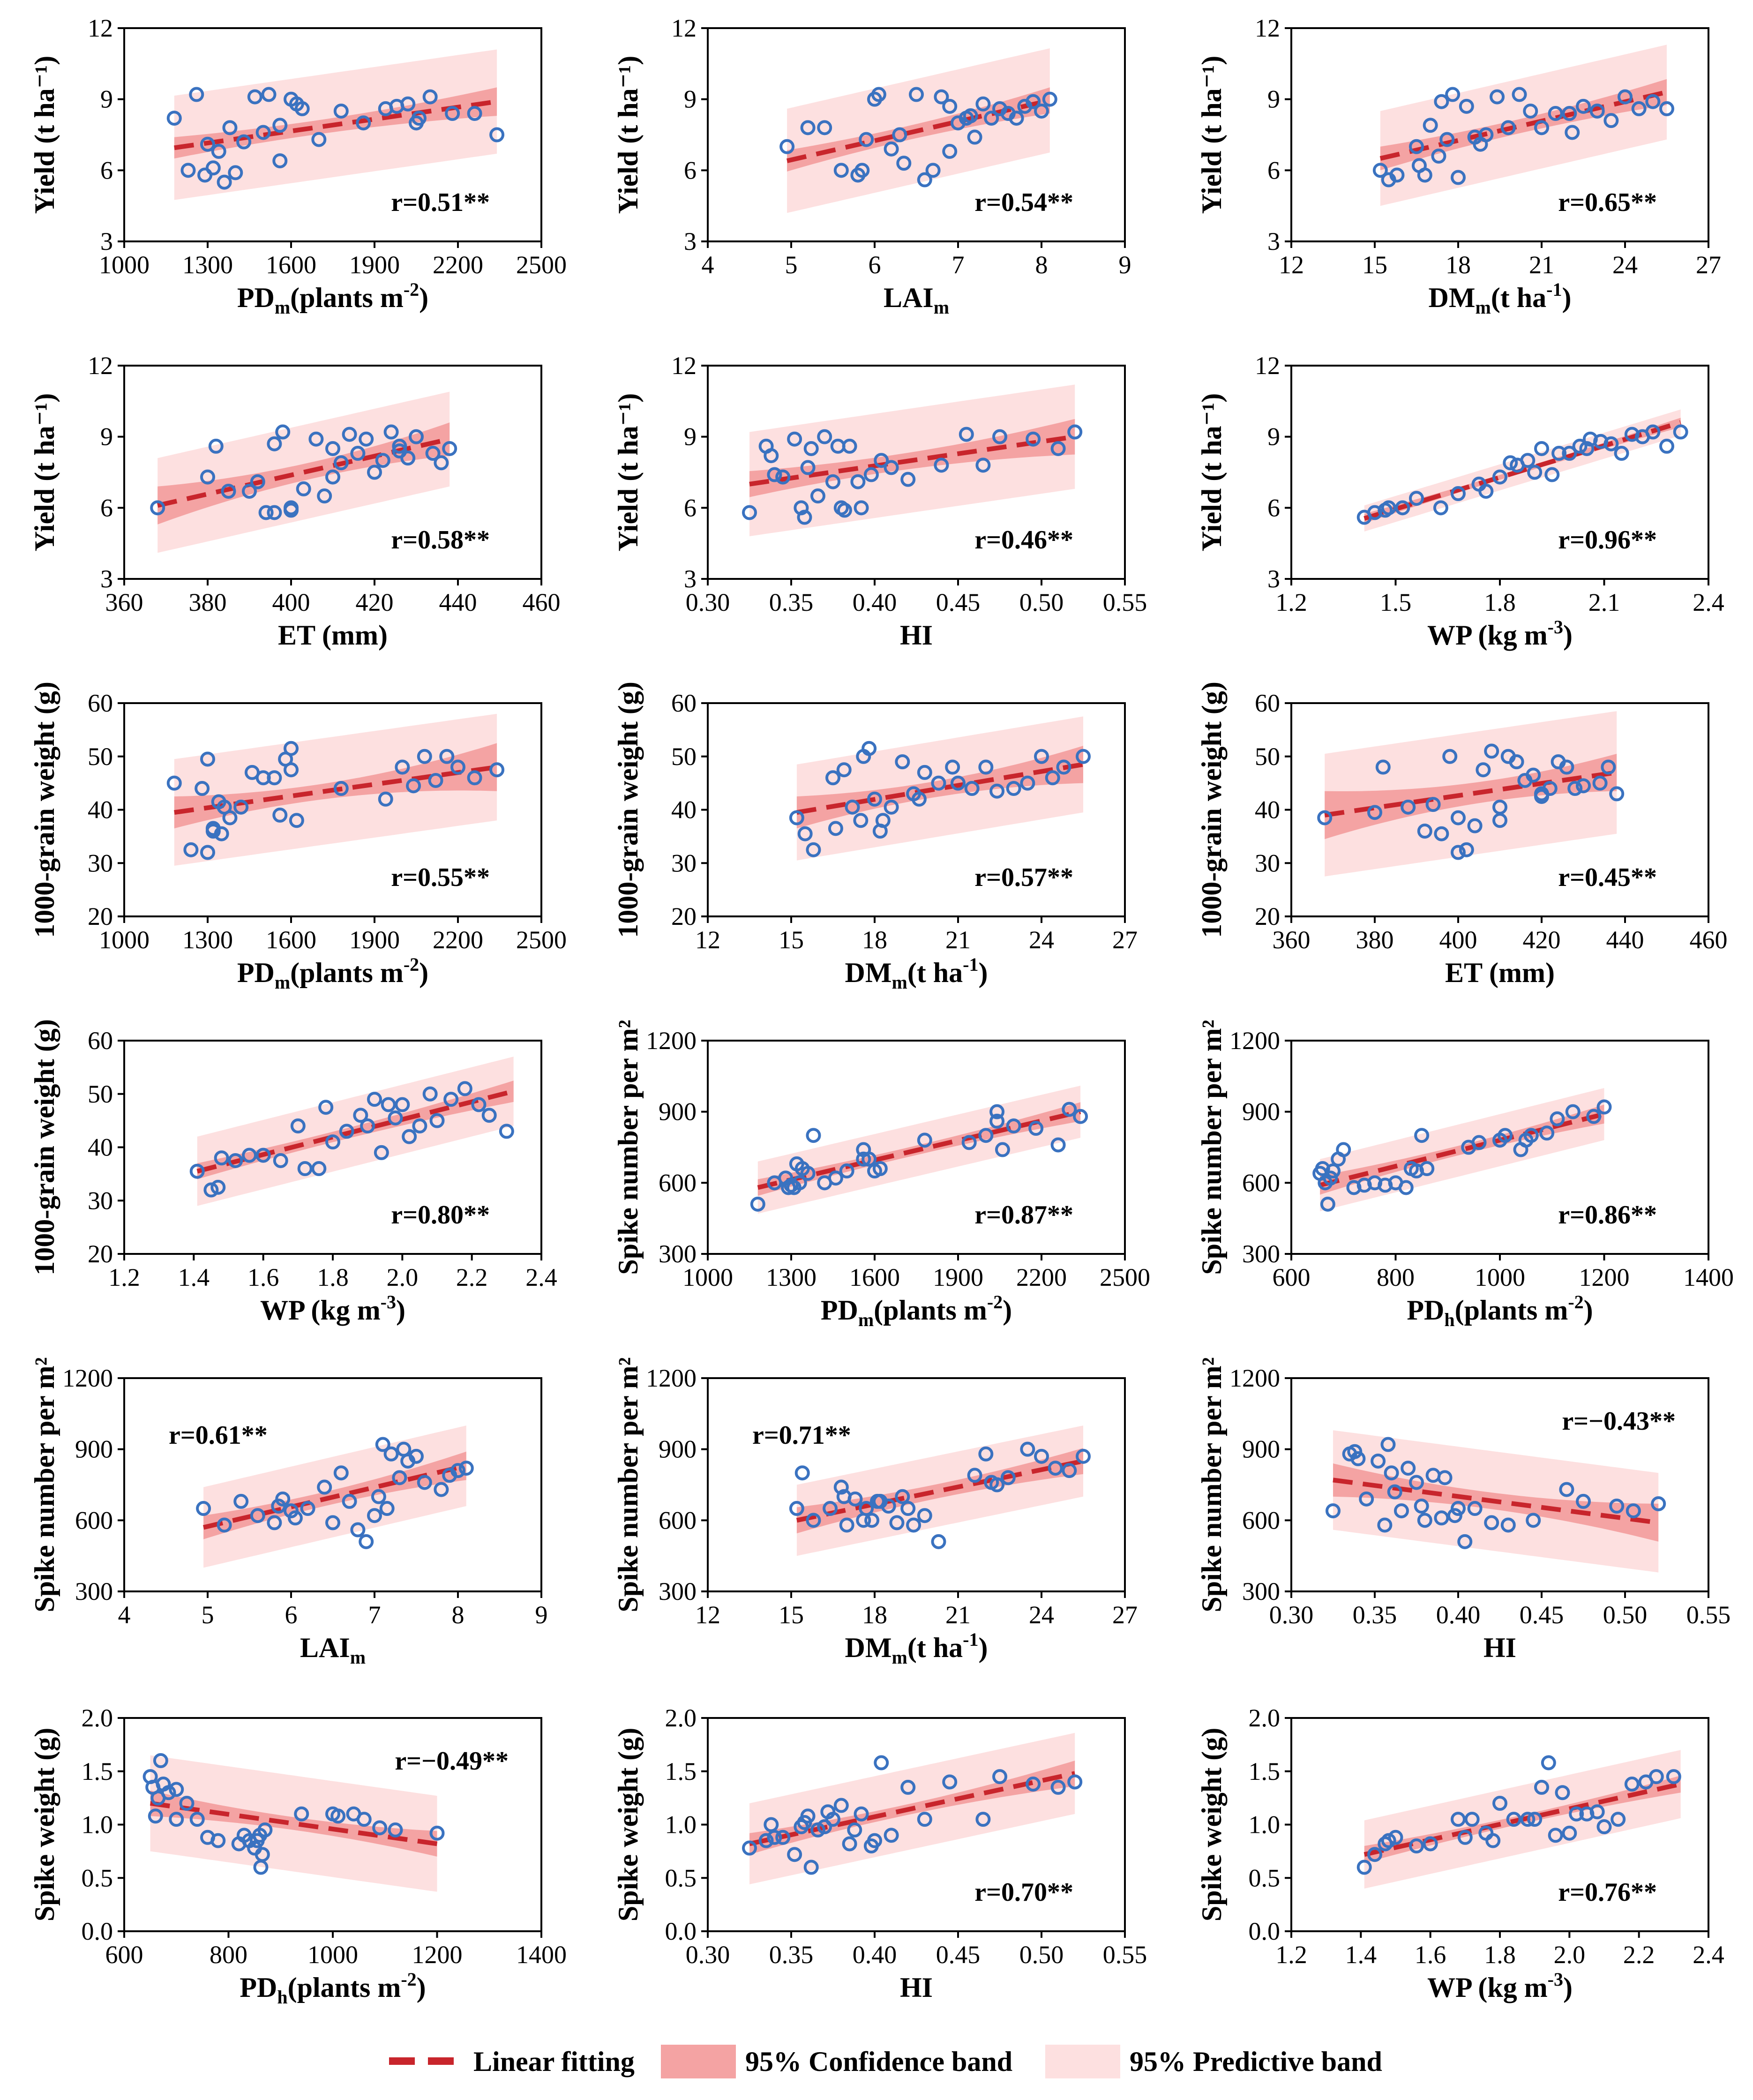 This screenshot has height=2100, width=1753. What do you see at coordinates (1374, 265) in the screenshot?
I see `x-tick-label: 15` at bounding box center [1374, 265].